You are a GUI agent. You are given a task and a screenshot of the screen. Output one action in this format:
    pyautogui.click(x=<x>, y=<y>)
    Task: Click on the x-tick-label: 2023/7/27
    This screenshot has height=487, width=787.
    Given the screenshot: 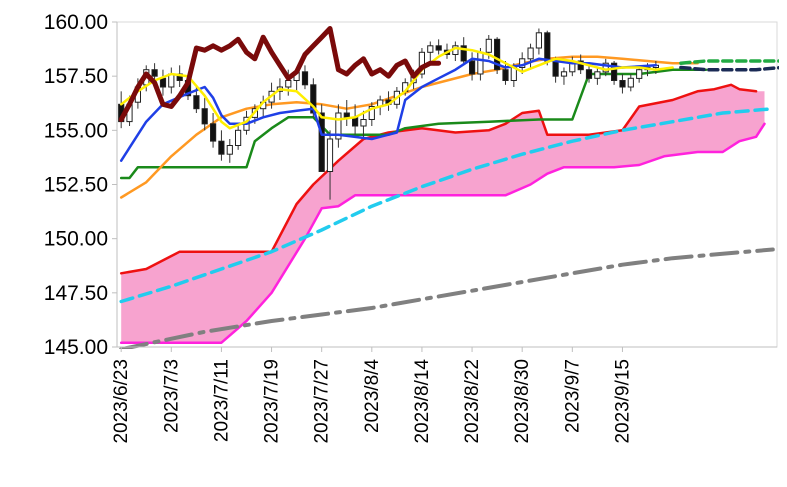 What is the action you would take?
    pyautogui.click(x=322, y=401)
    